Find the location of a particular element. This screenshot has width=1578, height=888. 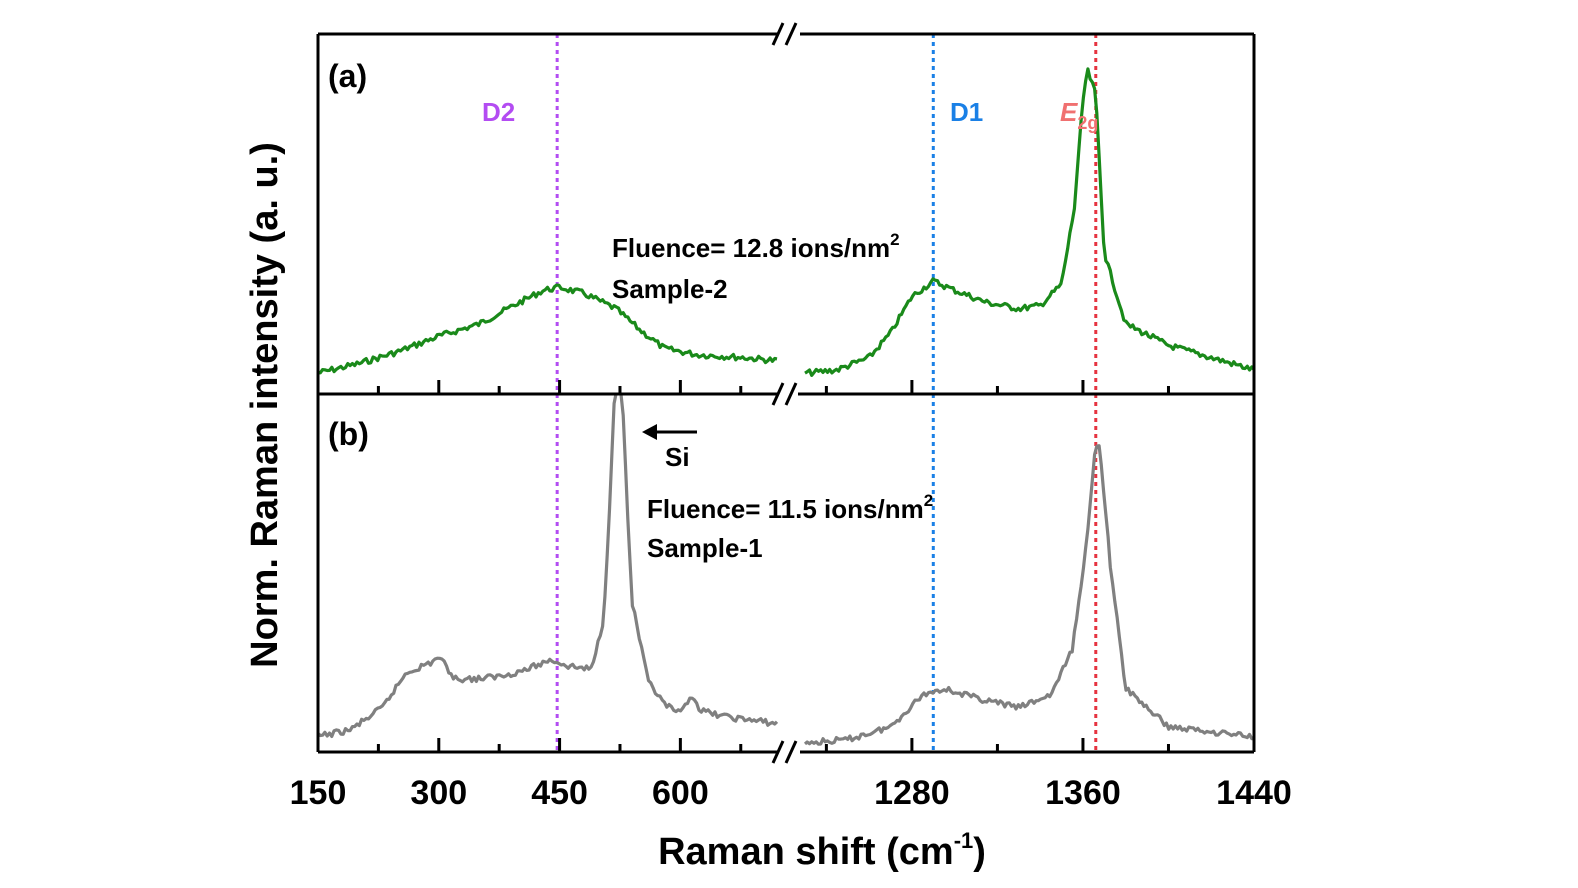

y-axis-title: Norm. Raman intensity (a. u.) is located at coordinates (265, 405).